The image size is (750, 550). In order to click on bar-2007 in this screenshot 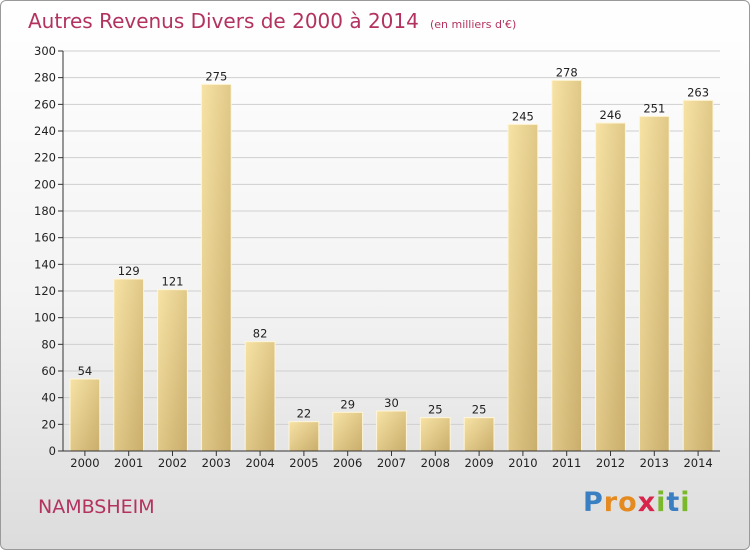, I will do `click(391, 431)`.